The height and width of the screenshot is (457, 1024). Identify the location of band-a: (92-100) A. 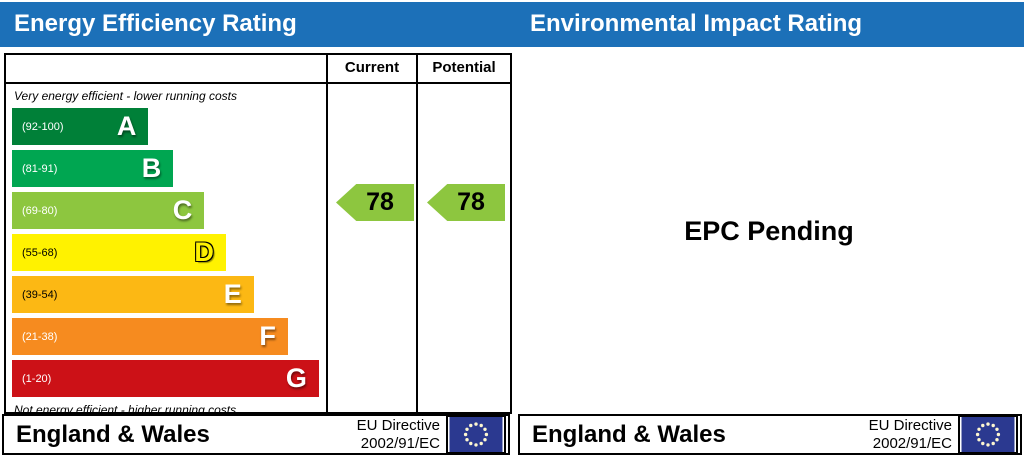
(80, 126).